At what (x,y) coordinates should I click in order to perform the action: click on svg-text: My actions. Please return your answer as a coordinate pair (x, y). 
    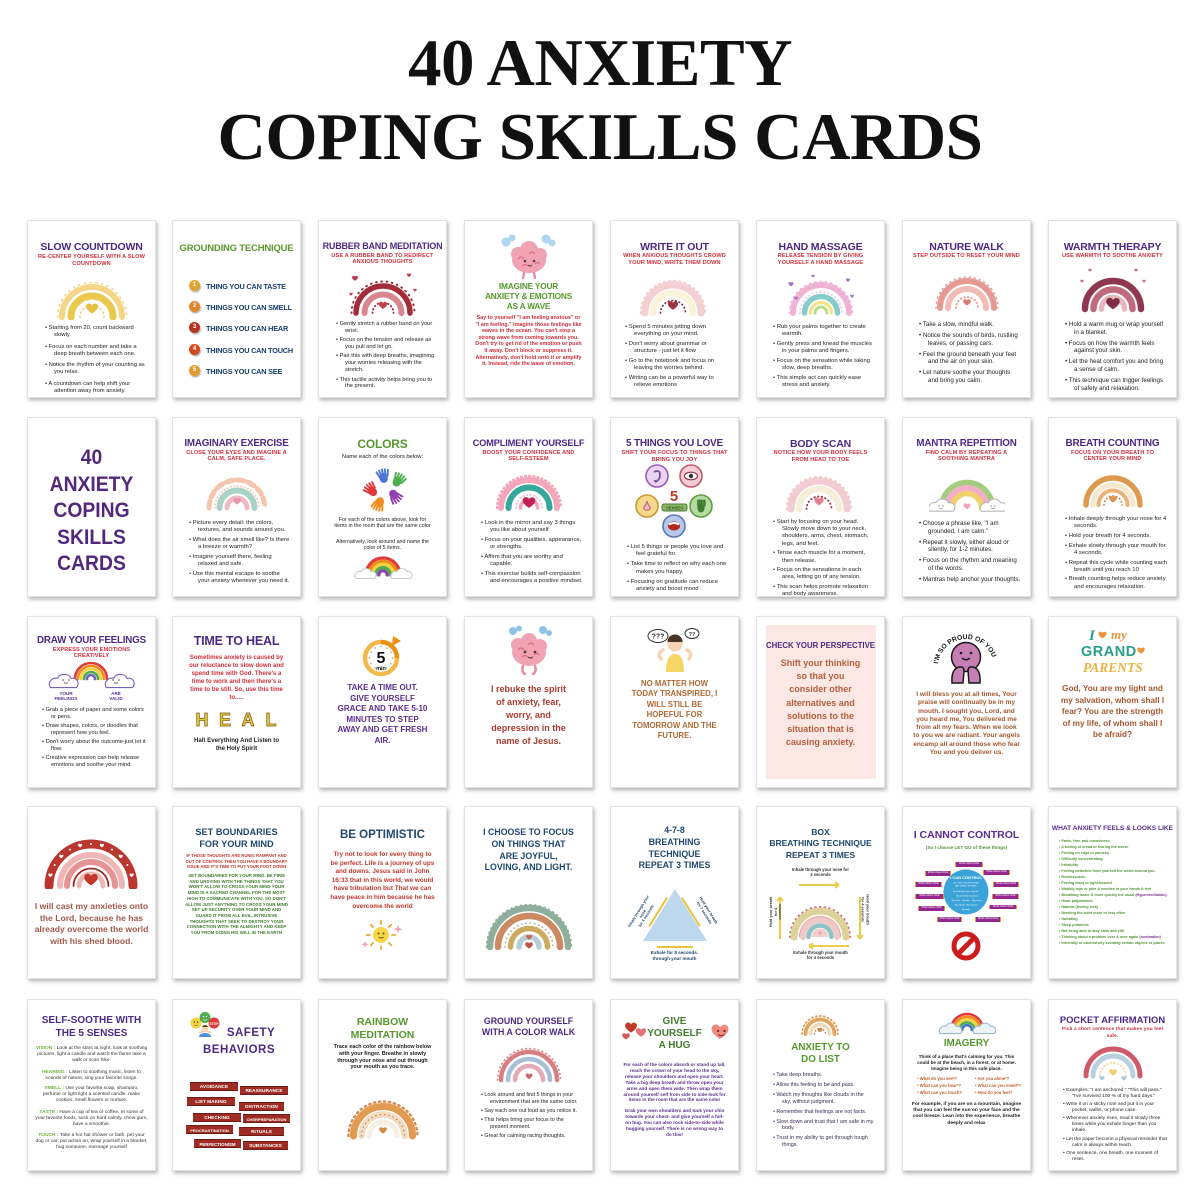
    Looking at the image, I should click on (965, 891).